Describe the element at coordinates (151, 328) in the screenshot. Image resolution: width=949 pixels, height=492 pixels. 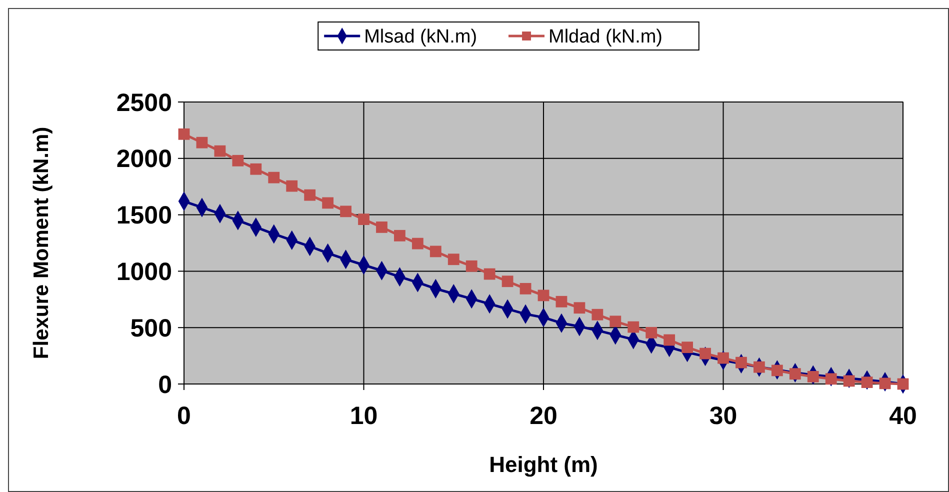
I see `y-tick-label: 500` at that location.